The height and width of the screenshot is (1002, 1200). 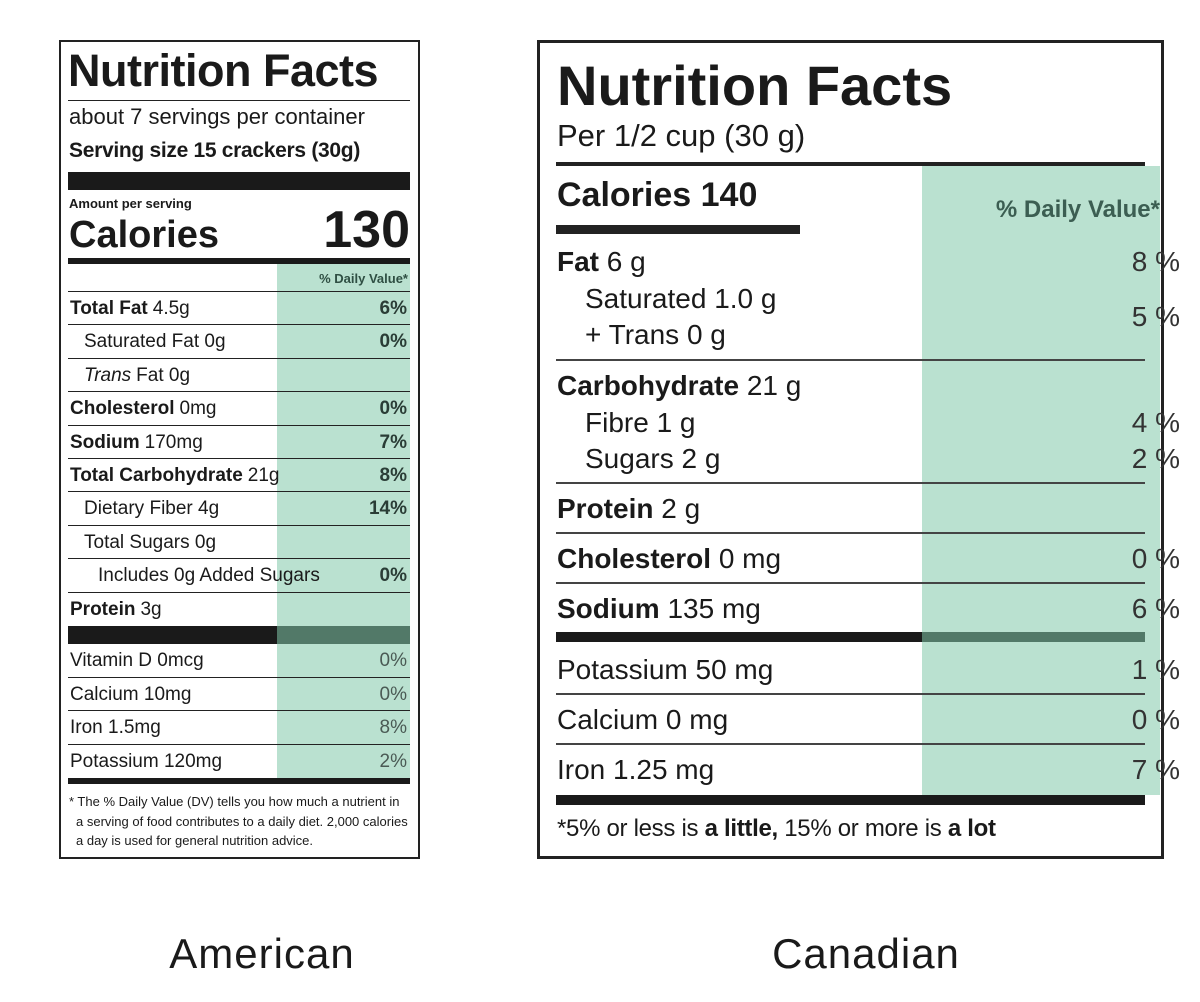 I want to click on nutrient-amount: 0mg, so click(x=198, y=409).